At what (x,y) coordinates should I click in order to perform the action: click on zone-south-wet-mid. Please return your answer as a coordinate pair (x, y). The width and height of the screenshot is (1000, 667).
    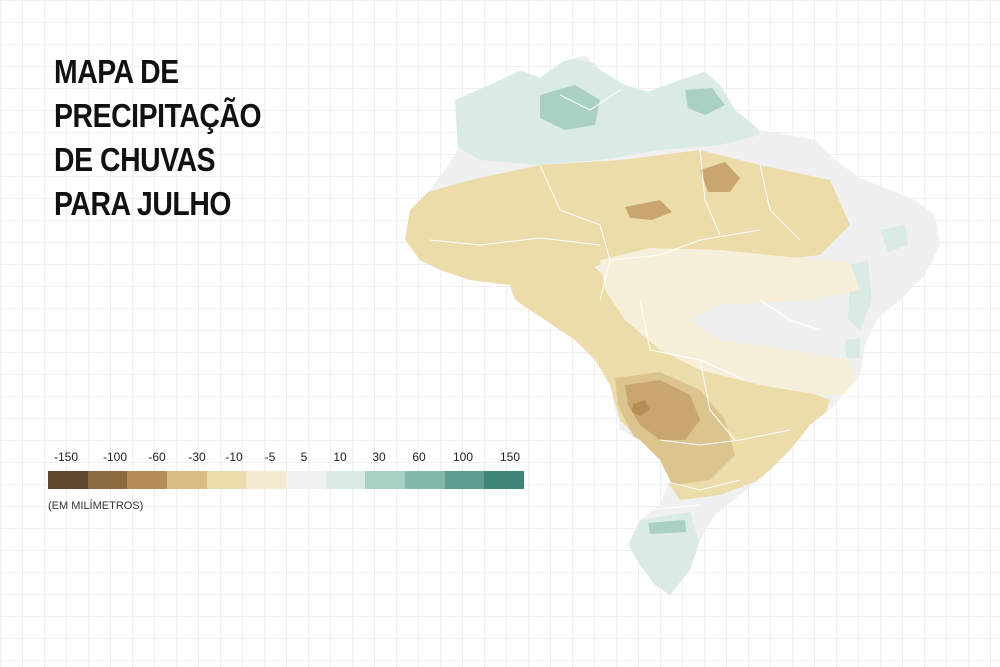
    Looking at the image, I should click on (667, 527).